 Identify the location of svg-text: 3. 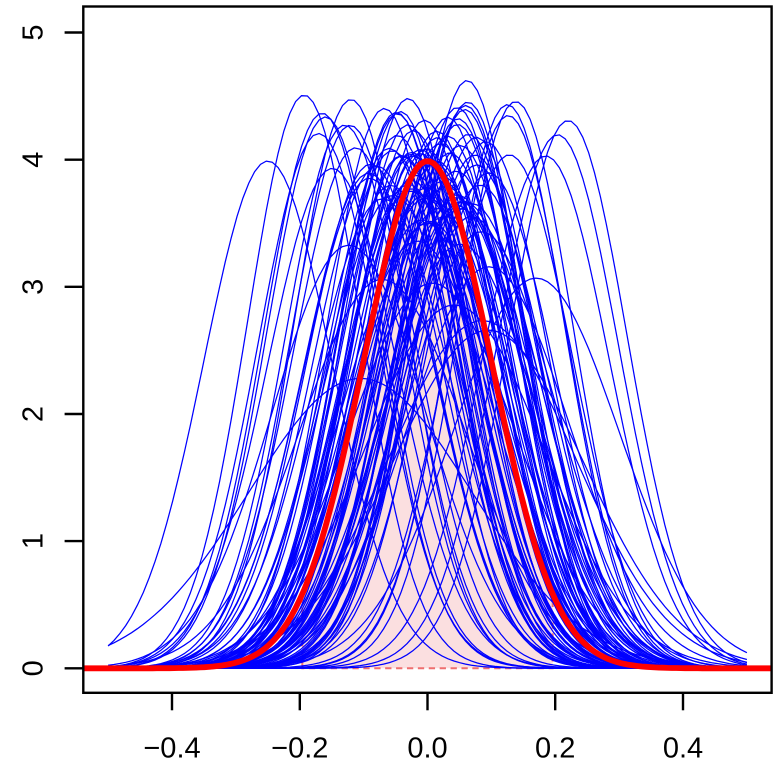
(34, 287).